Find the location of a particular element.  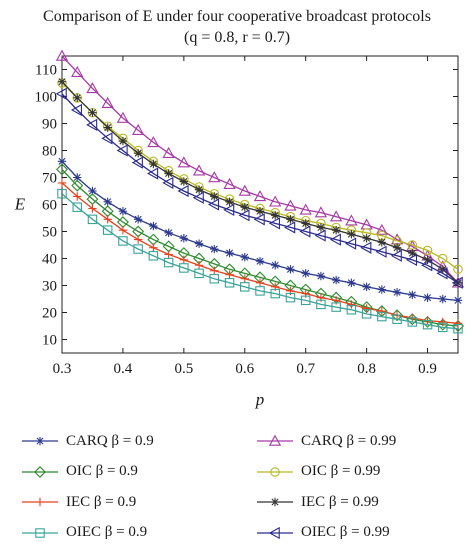

y-tick-label: 50 is located at coordinates (49, 233).